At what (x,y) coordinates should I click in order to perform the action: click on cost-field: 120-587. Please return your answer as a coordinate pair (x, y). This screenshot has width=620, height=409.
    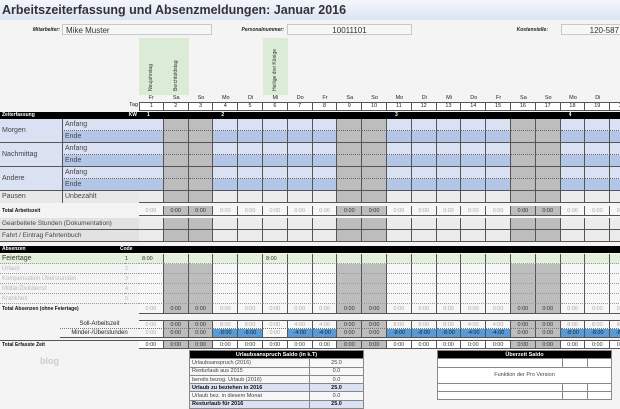
    Looking at the image, I should click on (590, 29).